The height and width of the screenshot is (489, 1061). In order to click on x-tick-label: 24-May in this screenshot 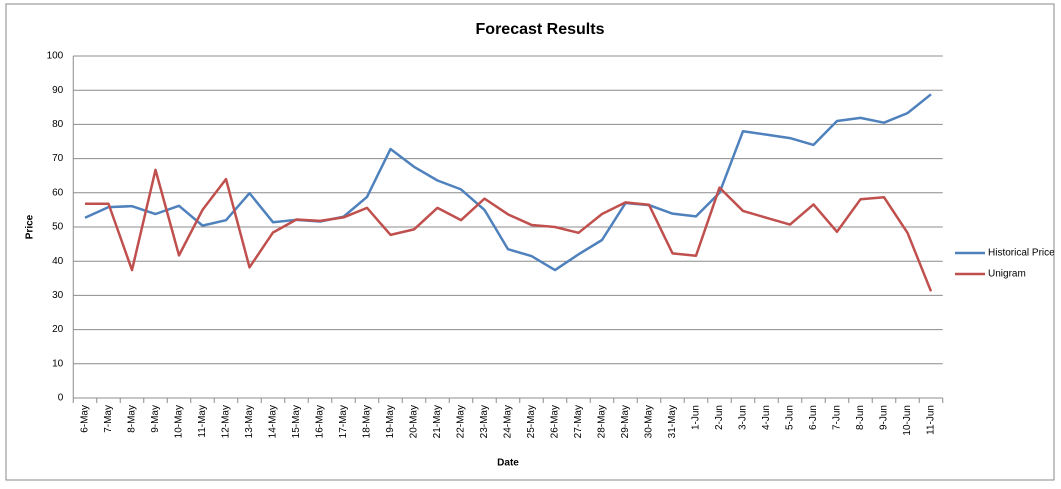, I will do `click(508, 421)`.